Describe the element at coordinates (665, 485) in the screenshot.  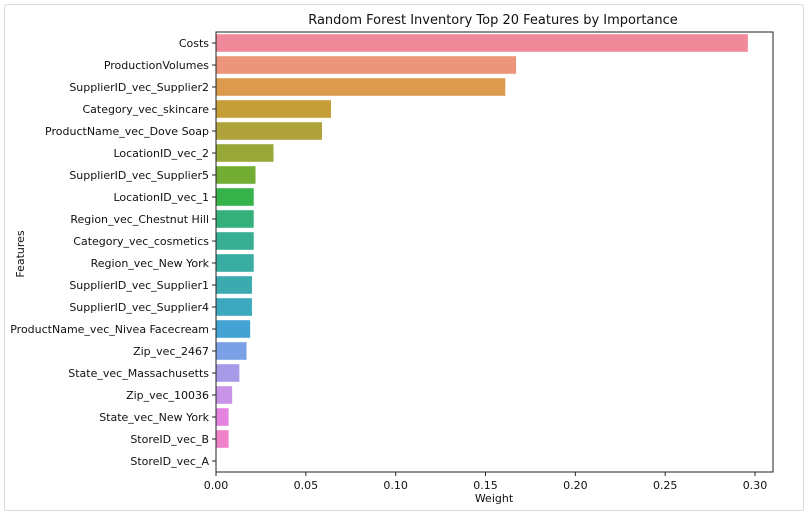
I see `x-tick-label: 0.25` at that location.